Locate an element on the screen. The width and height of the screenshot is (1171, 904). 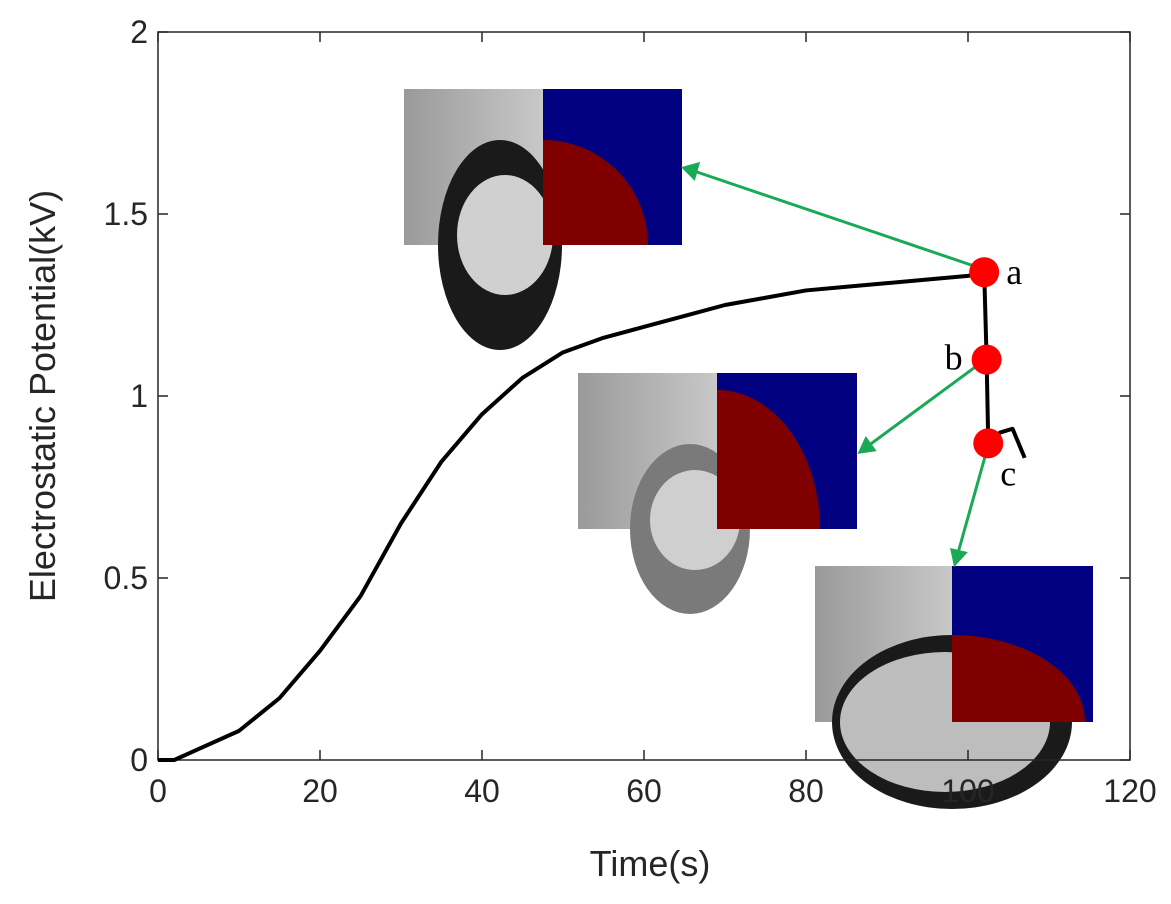
x-tick-label: 80 is located at coordinates (806, 791).